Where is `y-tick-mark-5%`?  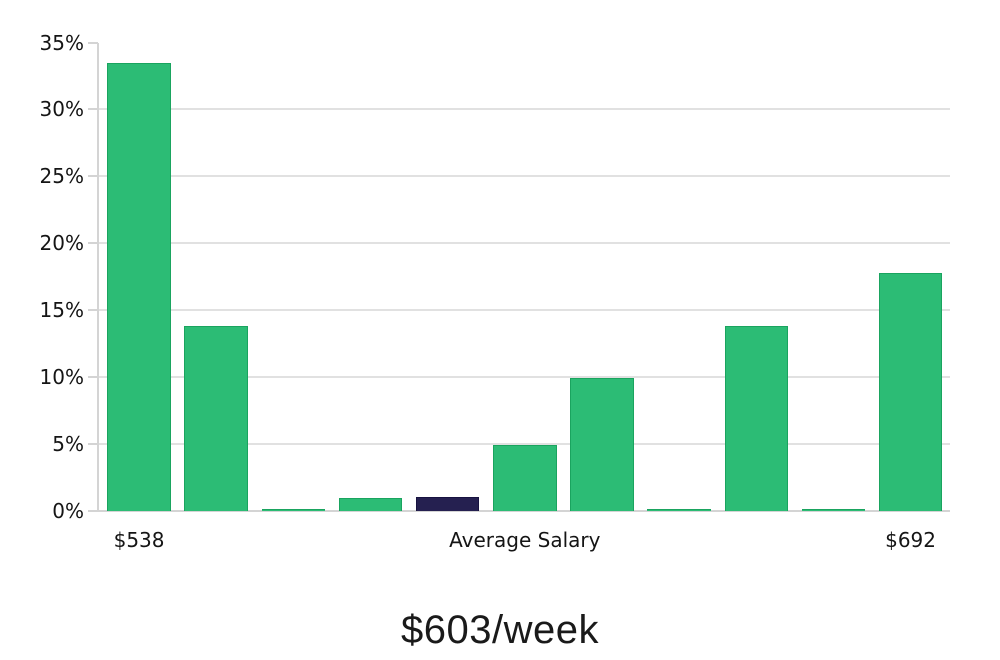 y-tick-mark-5% is located at coordinates (93, 444).